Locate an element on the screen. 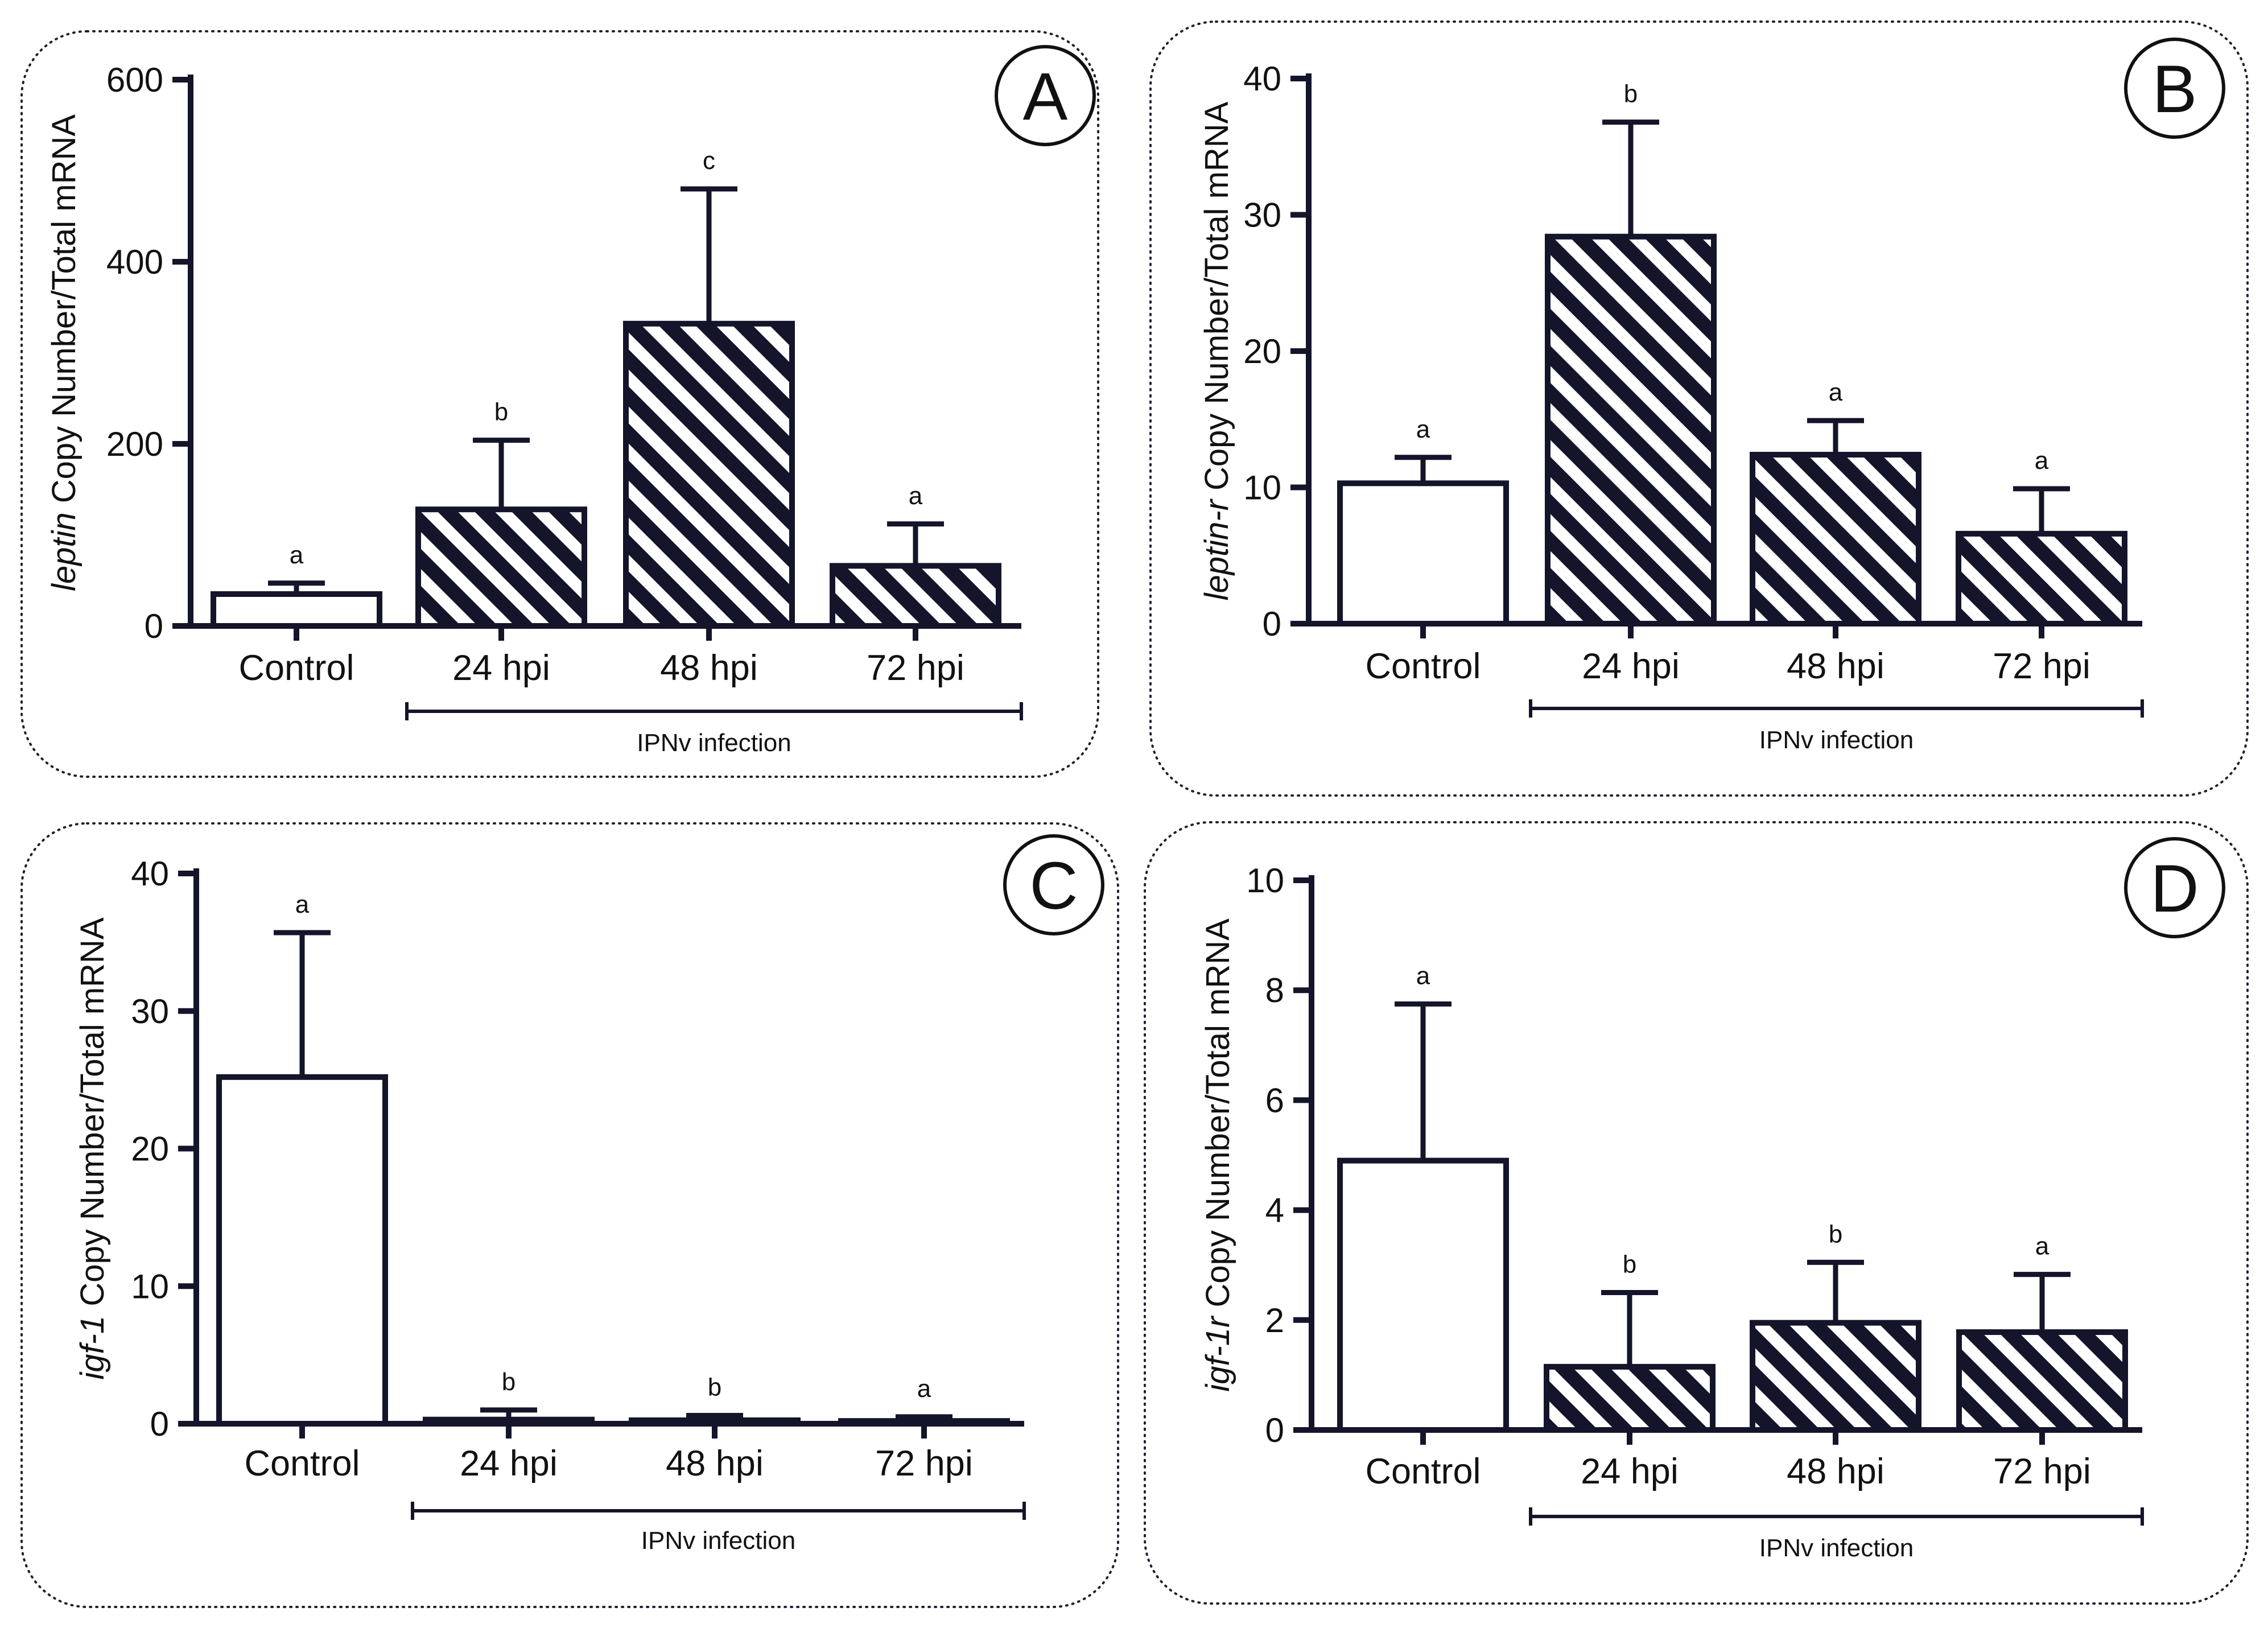  sig-letter-a-2: b is located at coordinates (501, 412).